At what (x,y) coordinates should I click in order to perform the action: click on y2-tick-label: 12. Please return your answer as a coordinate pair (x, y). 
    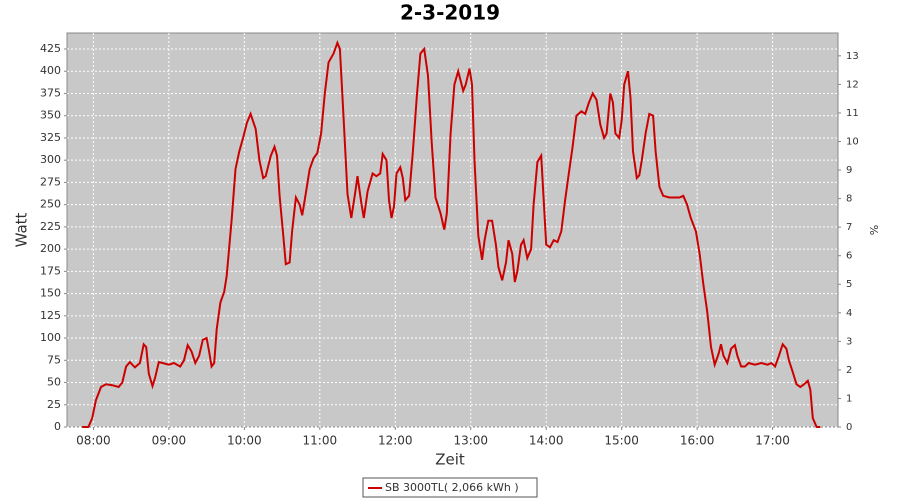
    Looking at the image, I should click on (852, 84).